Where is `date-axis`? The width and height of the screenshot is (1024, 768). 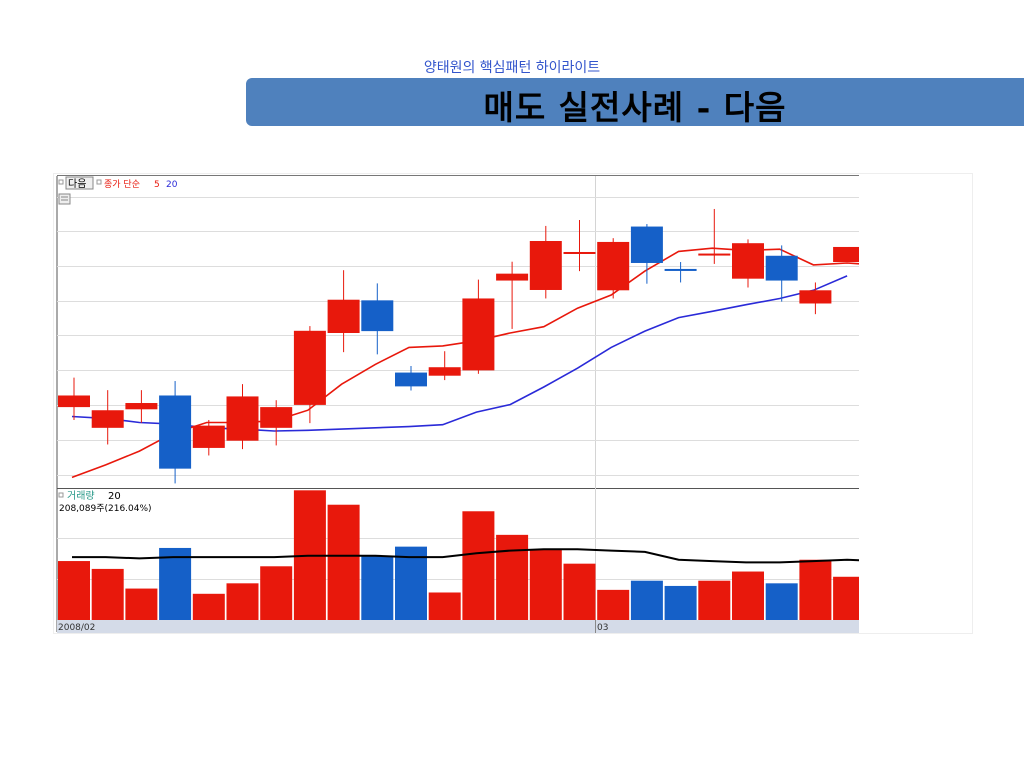
date-axis is located at coordinates (458, 626).